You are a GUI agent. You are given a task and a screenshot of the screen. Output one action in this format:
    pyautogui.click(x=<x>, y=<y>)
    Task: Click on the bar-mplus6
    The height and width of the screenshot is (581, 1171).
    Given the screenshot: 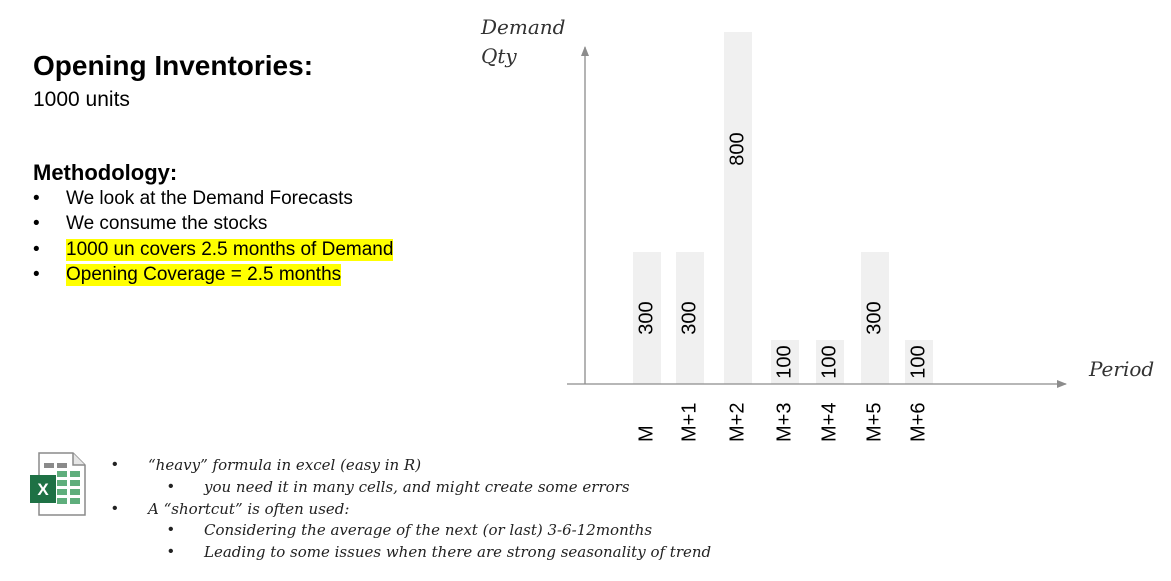 What is the action you would take?
    pyautogui.click(x=919, y=362)
    